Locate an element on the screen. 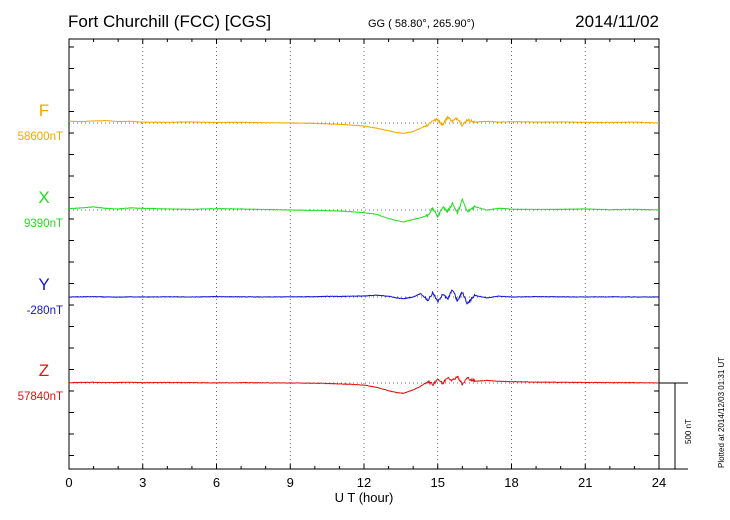  channel-label-y: Y is located at coordinates (43, 284).